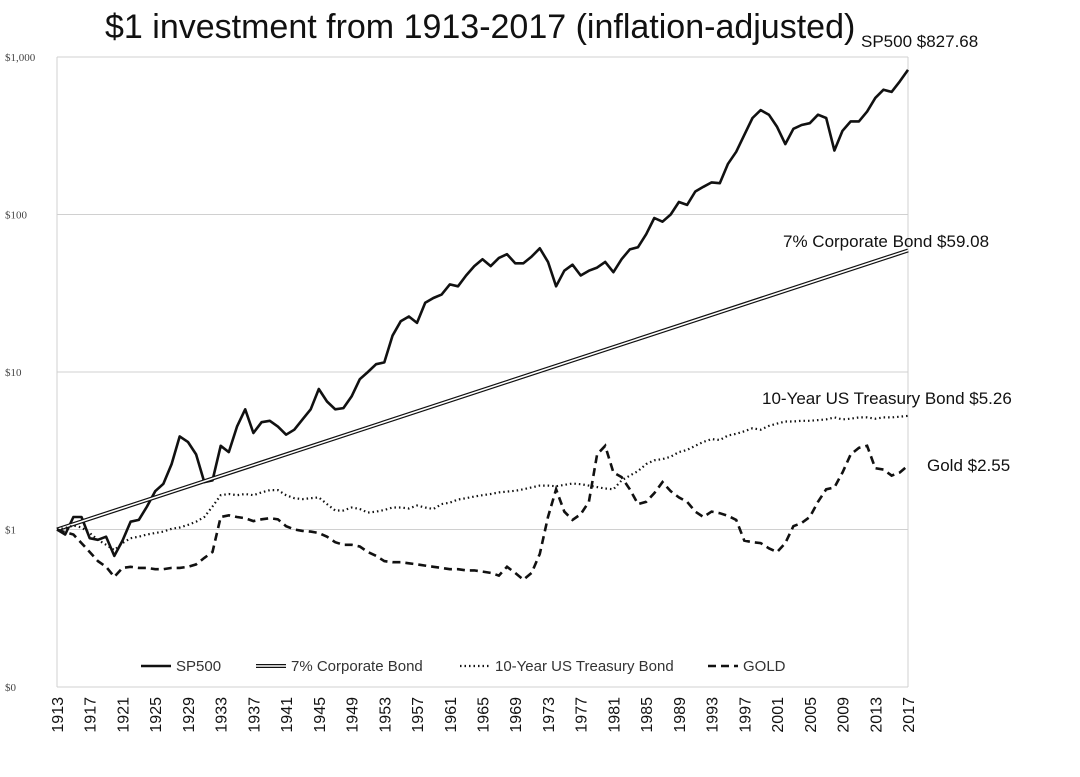 The height and width of the screenshot is (777, 1080). What do you see at coordinates (11, 688) in the screenshot?
I see `y-tick-label: $0` at bounding box center [11, 688].